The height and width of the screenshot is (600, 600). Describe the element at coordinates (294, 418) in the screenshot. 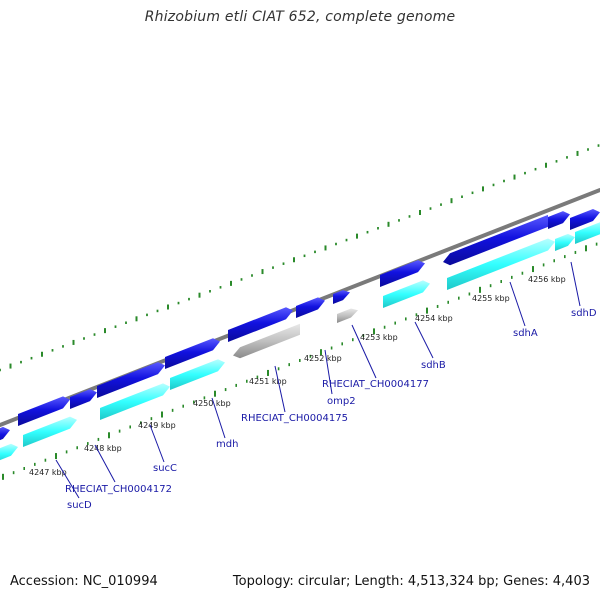

I see `gene-label: RHECIAT_CH0004175` at that location.